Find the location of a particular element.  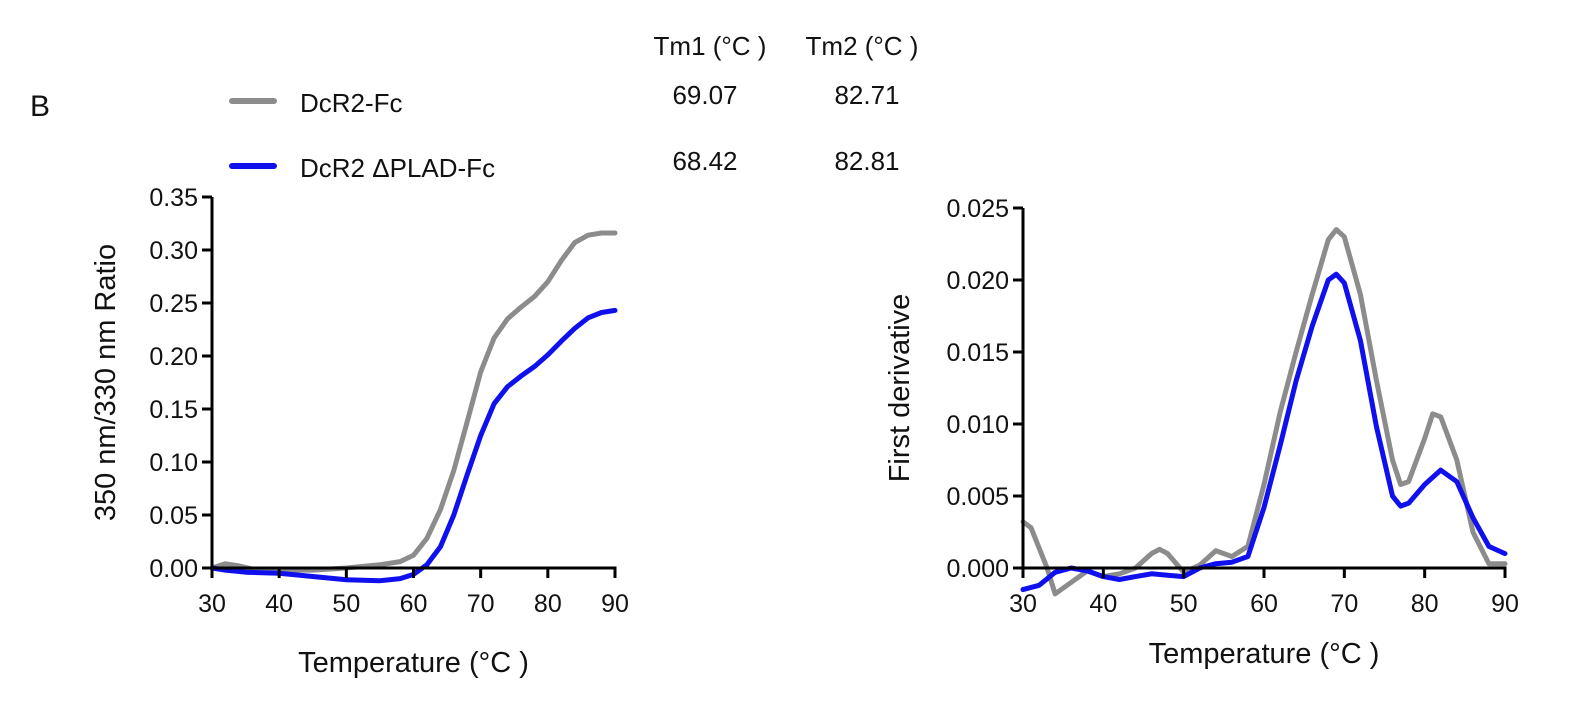

tm1-value-dcr2-dplad-fc: 68.42 is located at coordinates (704, 161).